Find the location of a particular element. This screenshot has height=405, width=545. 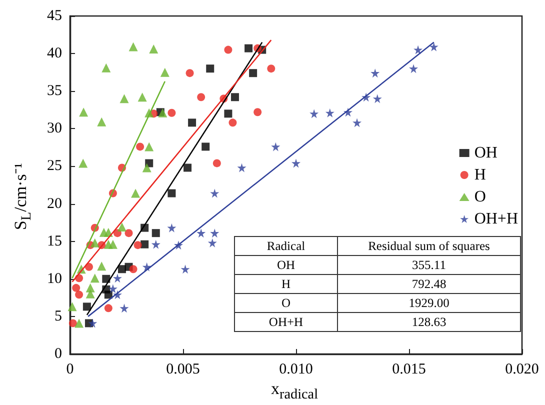

x-tick-label: 0.020 is located at coordinates (522, 370).